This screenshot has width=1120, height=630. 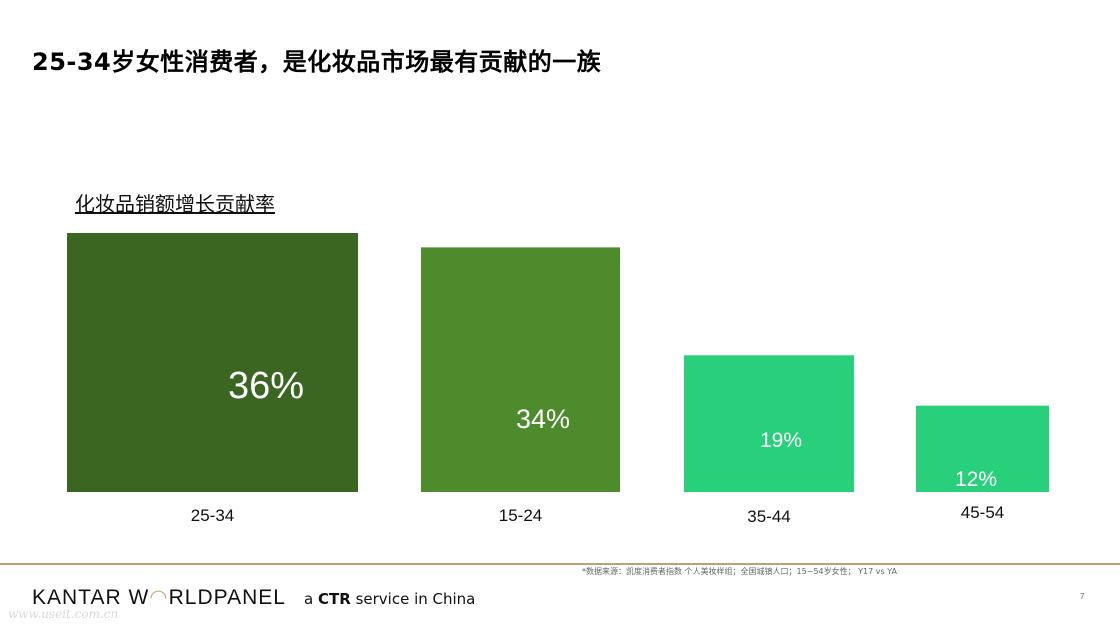 I want to click on tagline-a: a, so click(x=309, y=599).